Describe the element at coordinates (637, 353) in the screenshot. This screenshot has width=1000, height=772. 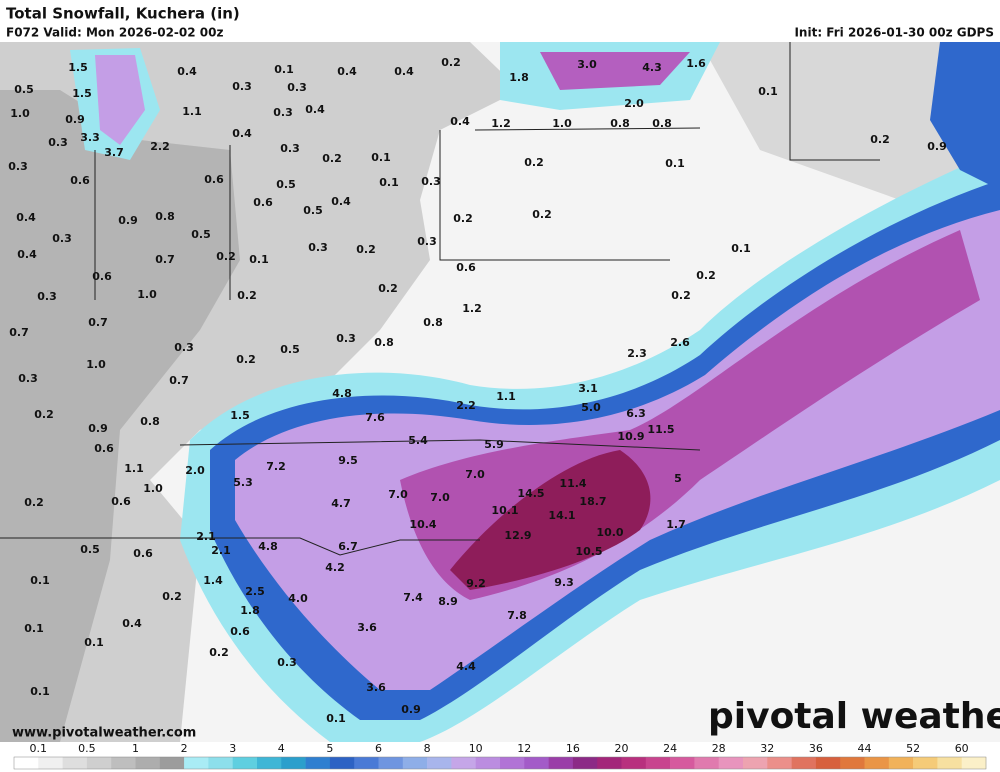
I see `snow-amount-label: 2.3` at that location.